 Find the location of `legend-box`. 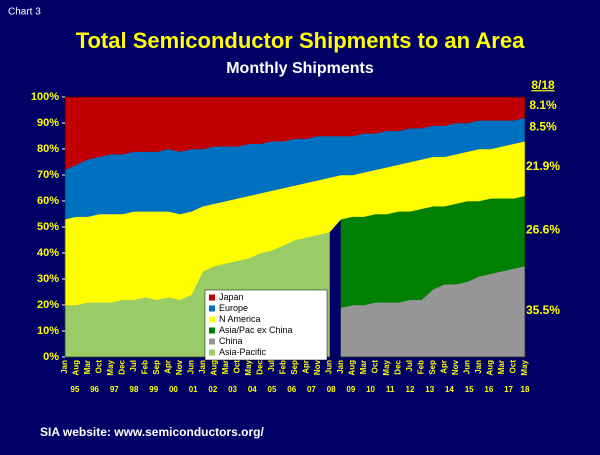

legend-box is located at coordinates (266, 325).